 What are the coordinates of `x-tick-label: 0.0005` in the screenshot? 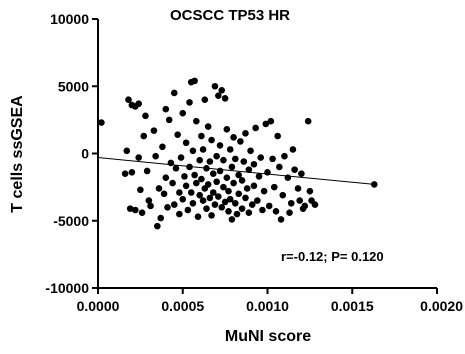 It's located at (182, 306).